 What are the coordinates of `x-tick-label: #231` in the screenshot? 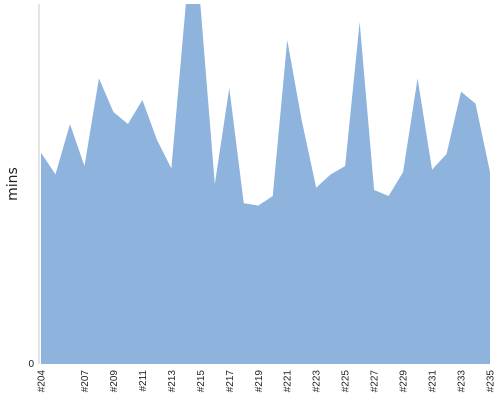 It's located at (433, 381).